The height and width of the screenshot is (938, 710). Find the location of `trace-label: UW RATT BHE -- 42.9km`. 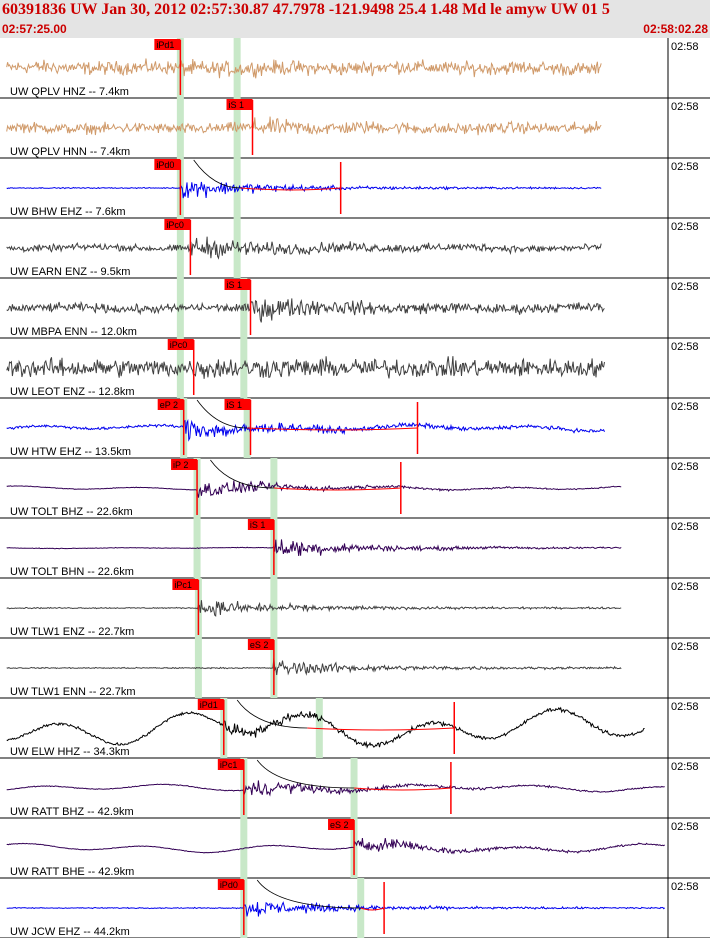

trace-label: UW RATT BHE -- 42.9km is located at coordinates (72, 872).